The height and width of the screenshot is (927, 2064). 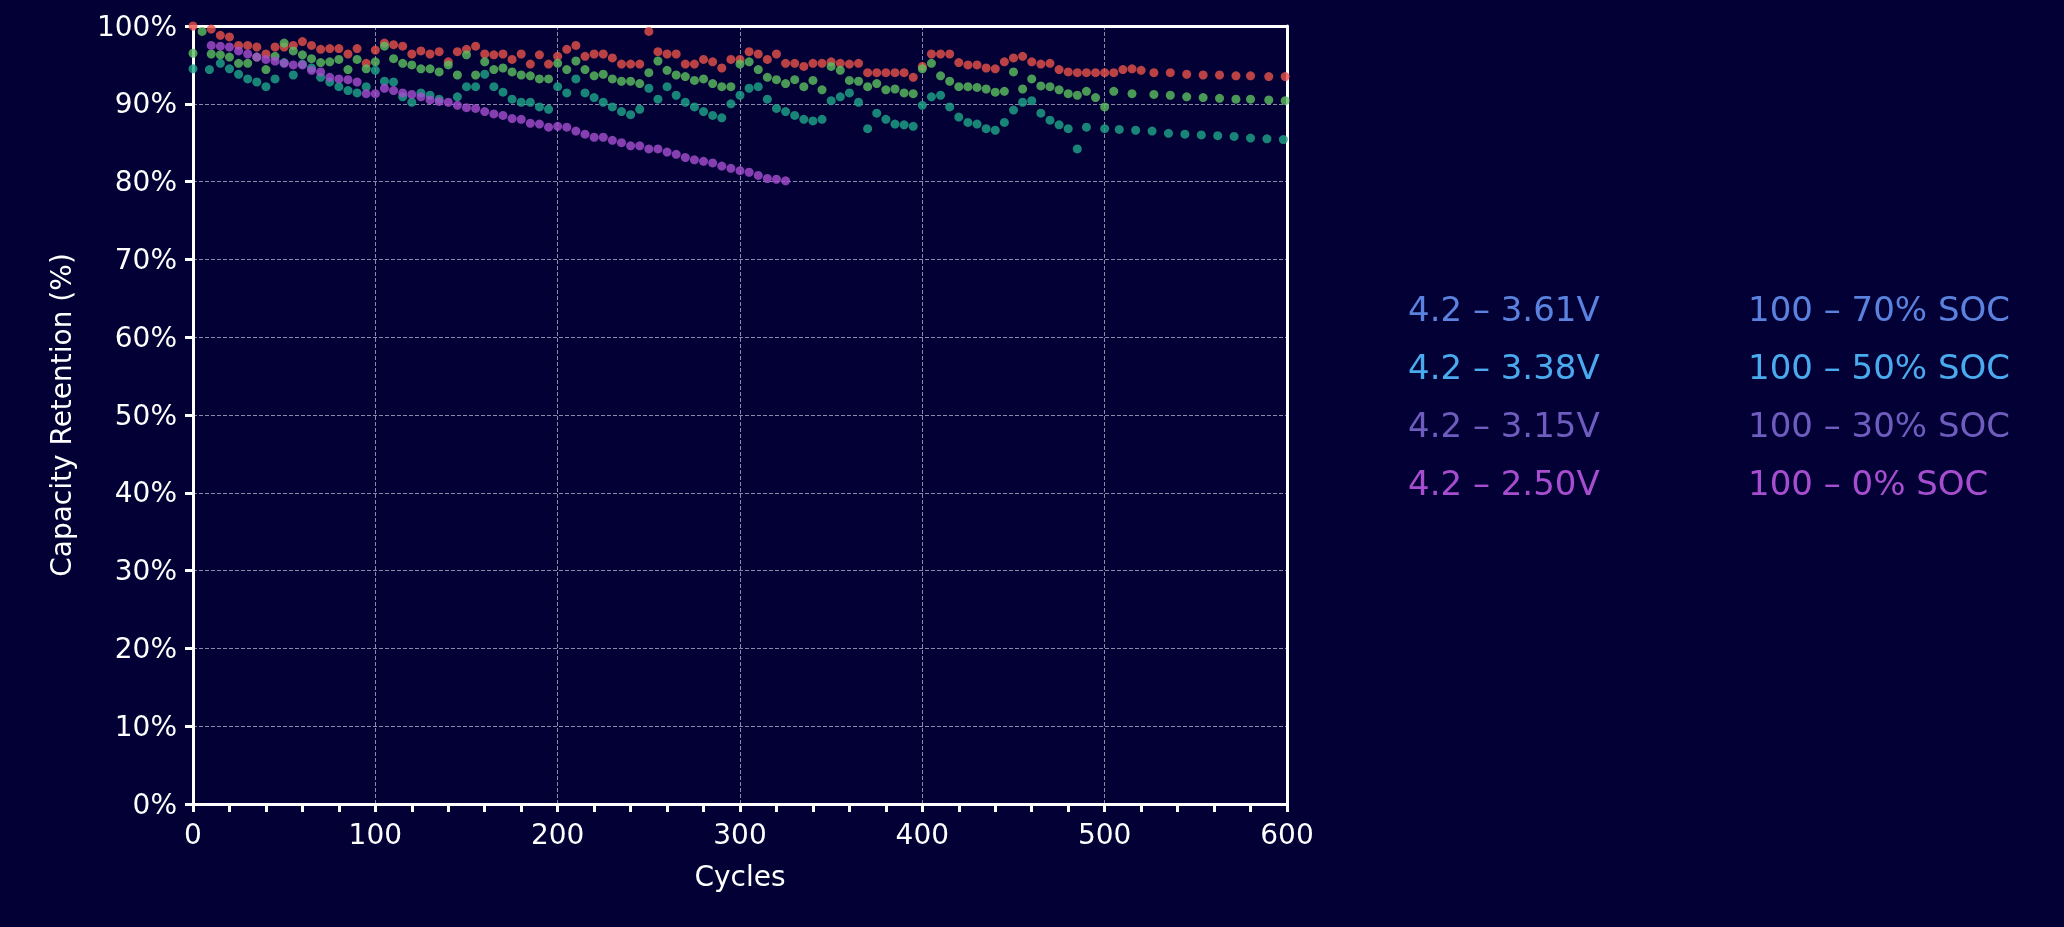 What do you see at coordinates (922, 834) in the screenshot?
I see `x-tick-label: 400` at bounding box center [922, 834].